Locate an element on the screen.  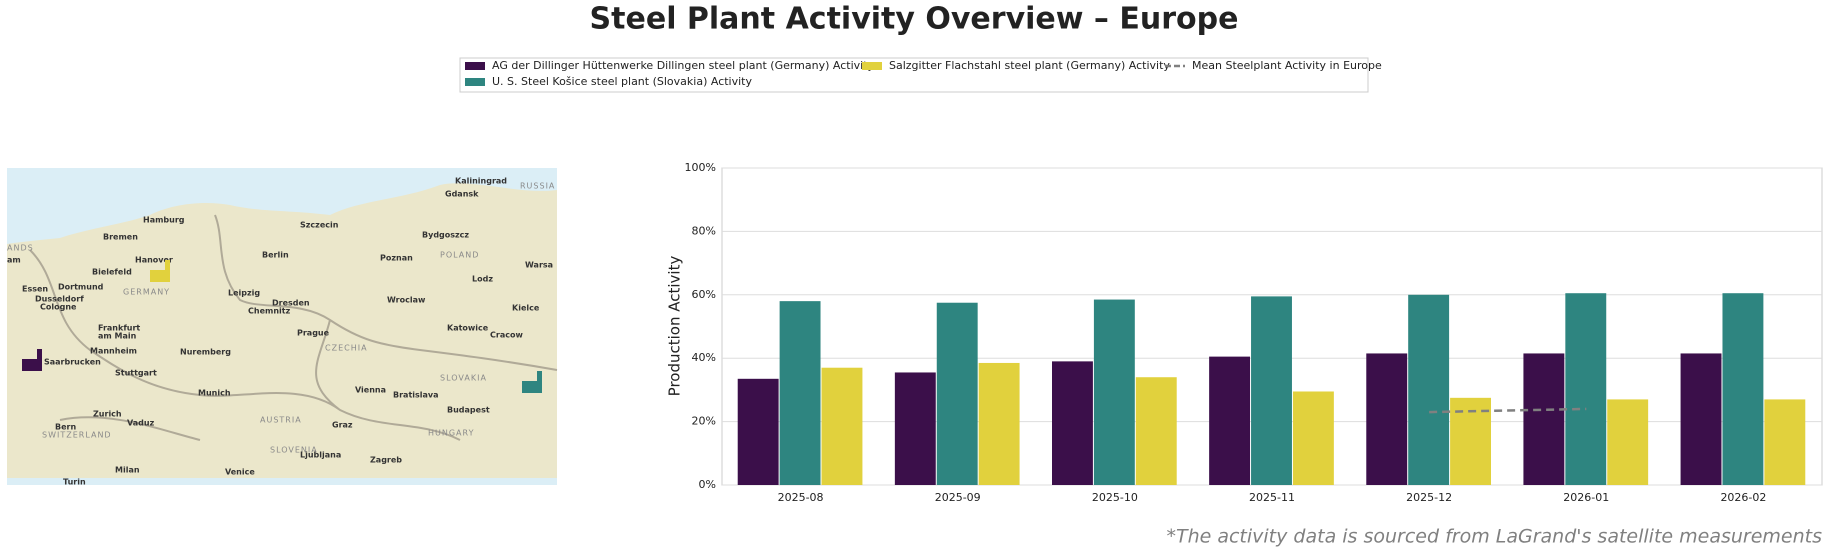
map-label: Hamburg is located at coordinates (164, 220).